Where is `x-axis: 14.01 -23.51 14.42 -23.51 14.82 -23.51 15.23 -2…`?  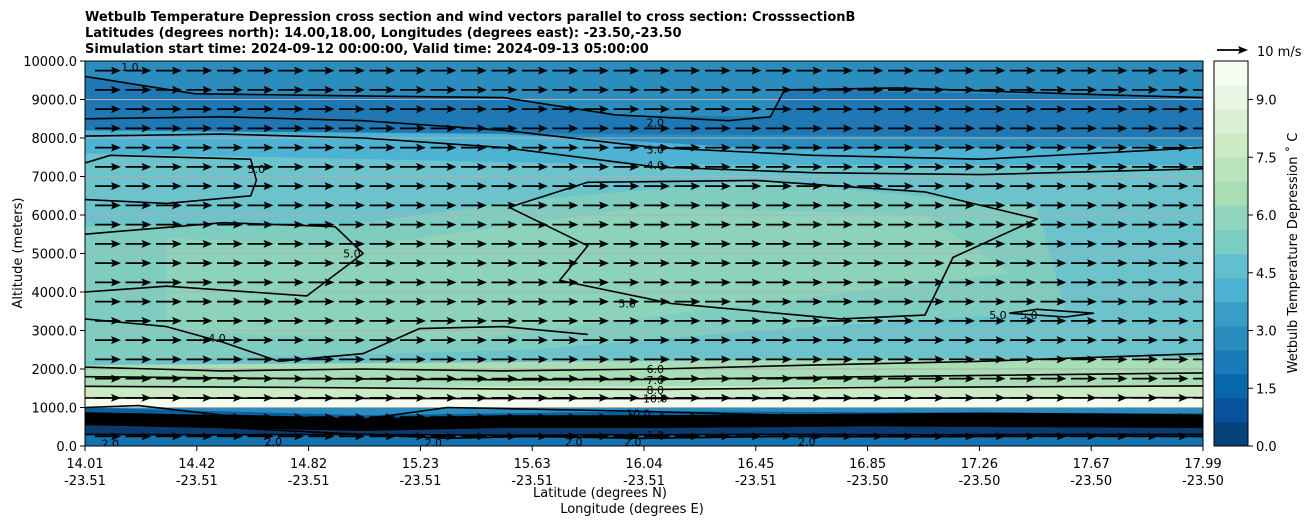 x-axis: 14.01 -23.51 14.42 -23.51 14.82 -23.51 15.23 -2… is located at coordinates (644, 467).